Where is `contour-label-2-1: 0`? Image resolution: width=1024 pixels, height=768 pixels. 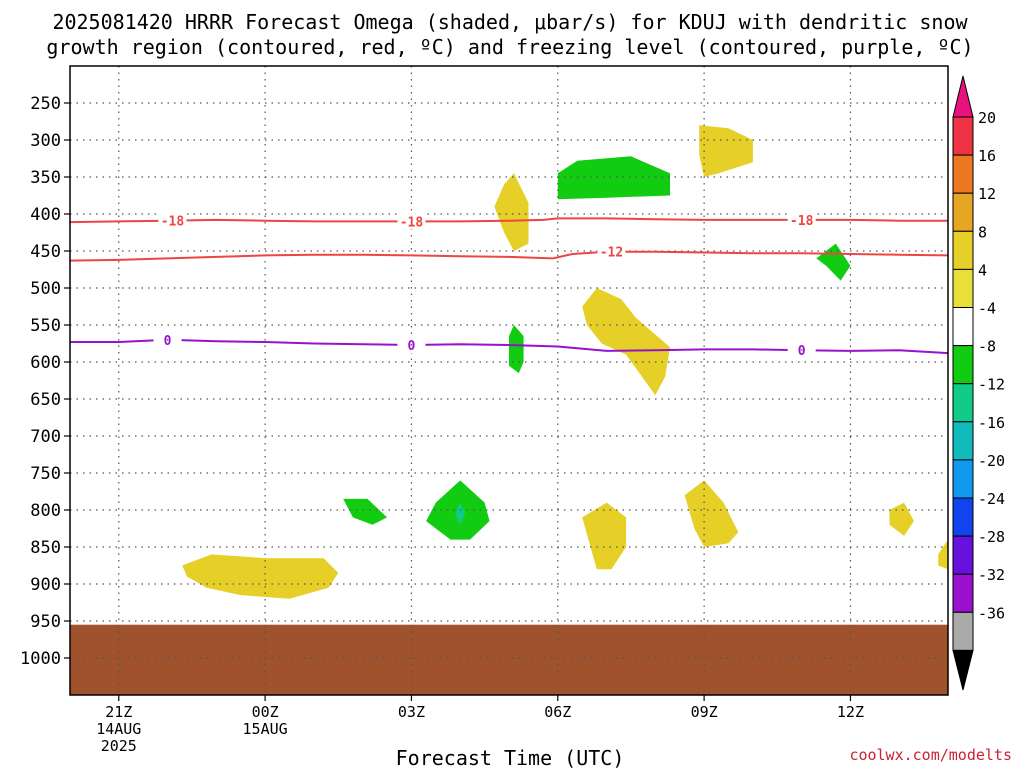 contour-label-2-1: 0 is located at coordinates (412, 346).